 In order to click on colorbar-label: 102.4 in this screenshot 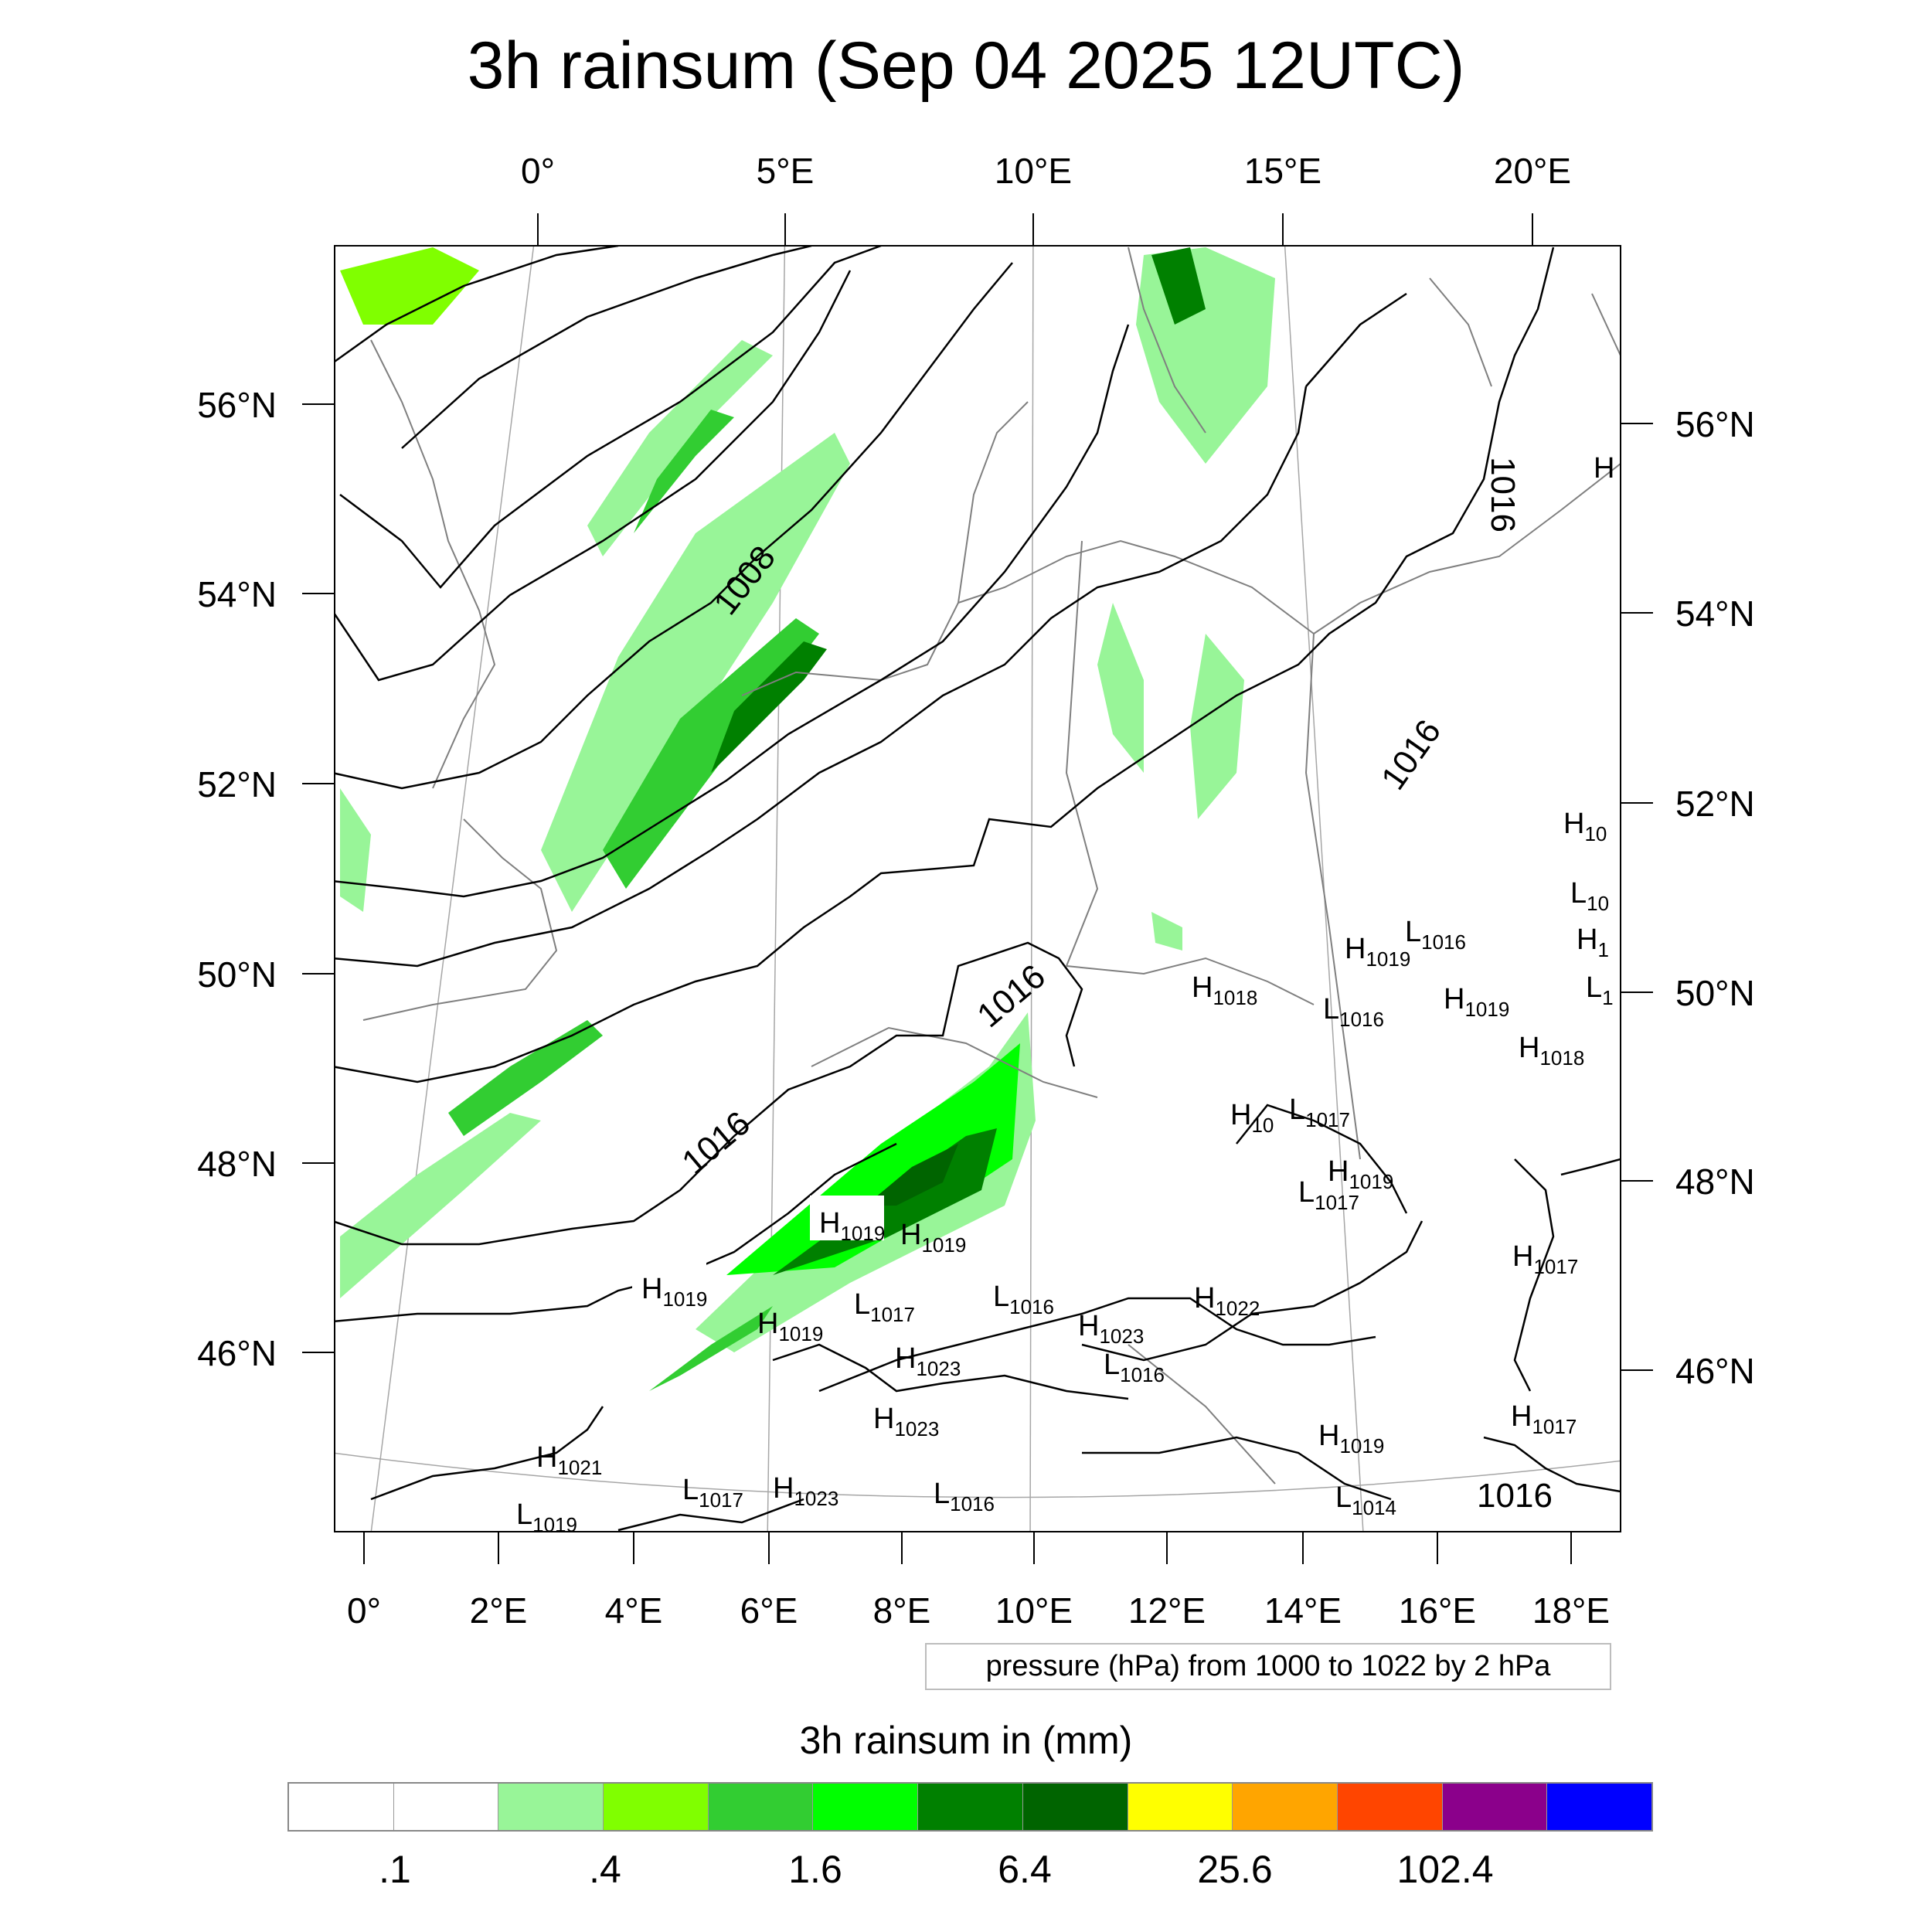, I will do `click(1445, 1870)`.